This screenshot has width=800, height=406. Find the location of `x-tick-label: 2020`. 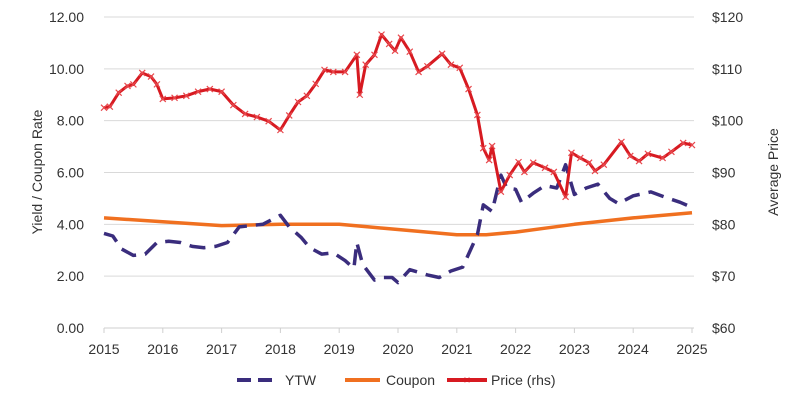

x-tick-label: 2020 is located at coordinates (397, 349).